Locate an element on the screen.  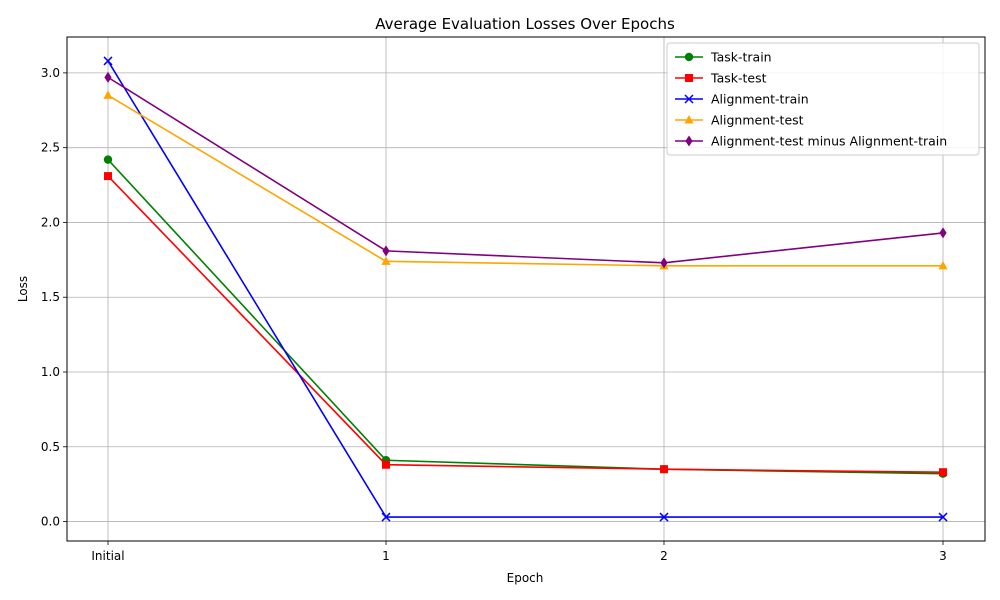
legend-item: Alignment-test is located at coordinates (739, 120).